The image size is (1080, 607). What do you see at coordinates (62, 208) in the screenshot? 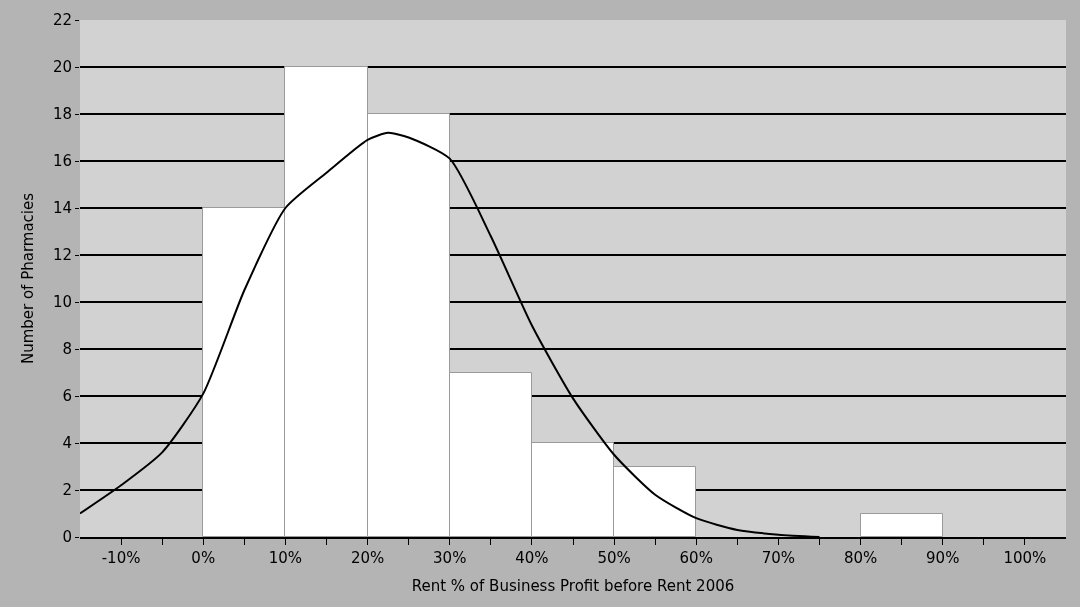
I see `y-tick-label: 14` at bounding box center [62, 208].